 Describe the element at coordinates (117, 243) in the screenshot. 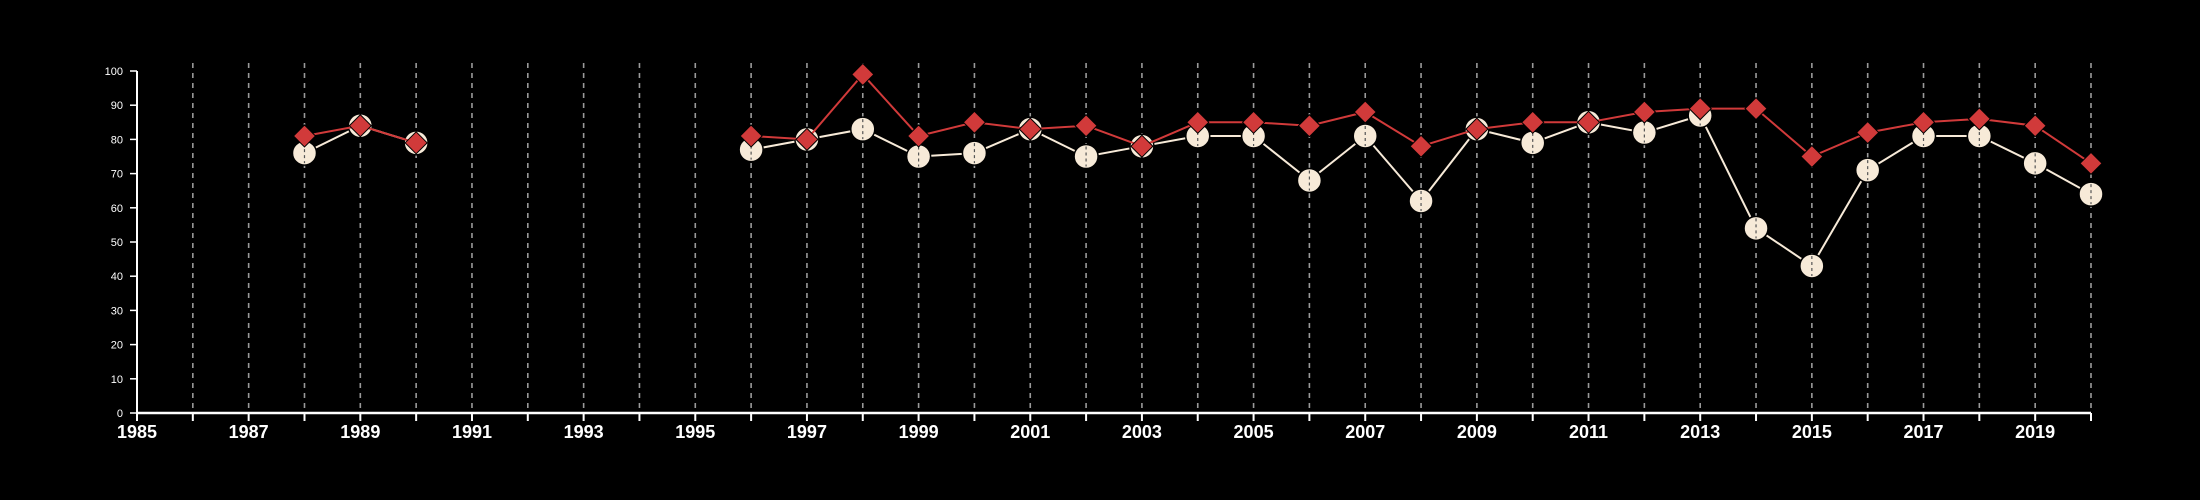

I see `y-tick-label: 50` at that location.